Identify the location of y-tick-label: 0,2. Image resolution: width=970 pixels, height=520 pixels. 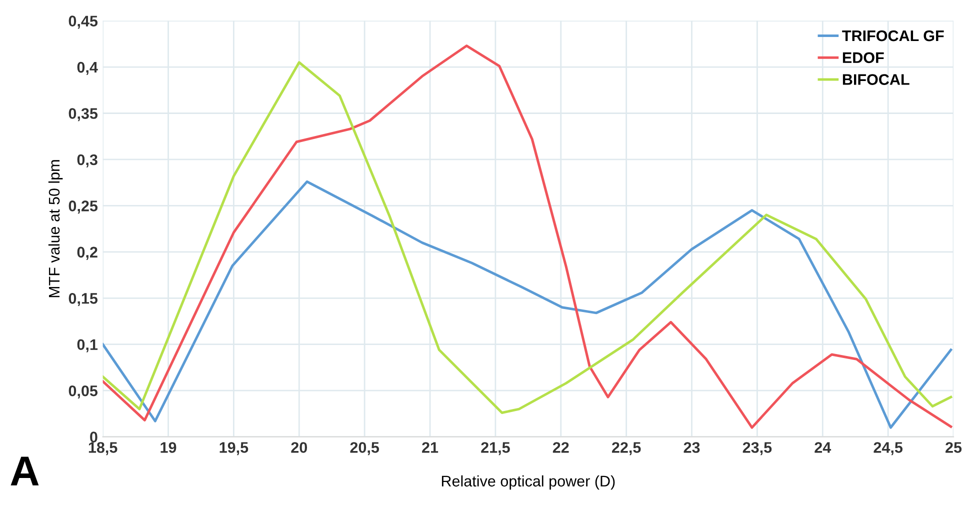
(87, 253).